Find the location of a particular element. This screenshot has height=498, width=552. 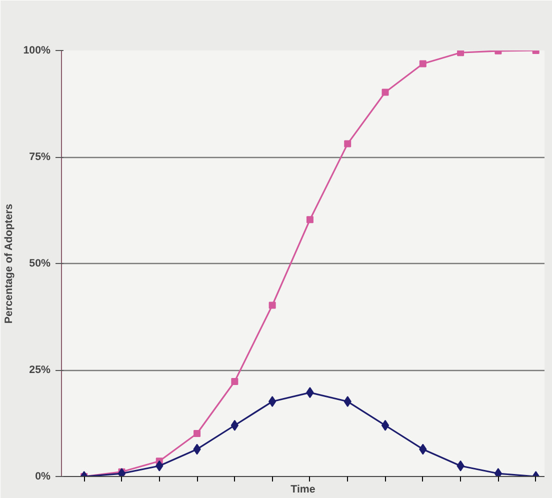

y-tick-label: 50% is located at coordinates (40, 264).